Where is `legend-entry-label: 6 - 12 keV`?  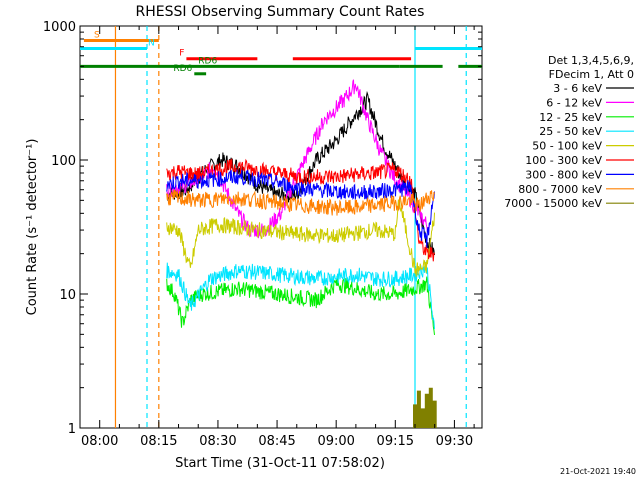 legend-entry-label: 6 - 12 keV is located at coordinates (574, 102).